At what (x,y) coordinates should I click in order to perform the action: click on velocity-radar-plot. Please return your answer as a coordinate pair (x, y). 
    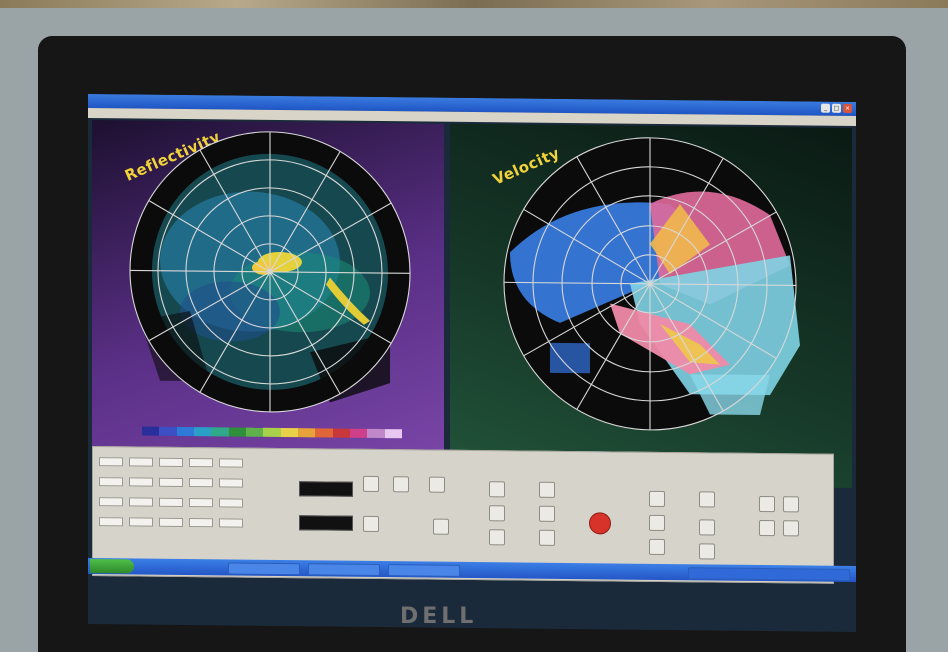
    Looking at the image, I should click on (651, 284).